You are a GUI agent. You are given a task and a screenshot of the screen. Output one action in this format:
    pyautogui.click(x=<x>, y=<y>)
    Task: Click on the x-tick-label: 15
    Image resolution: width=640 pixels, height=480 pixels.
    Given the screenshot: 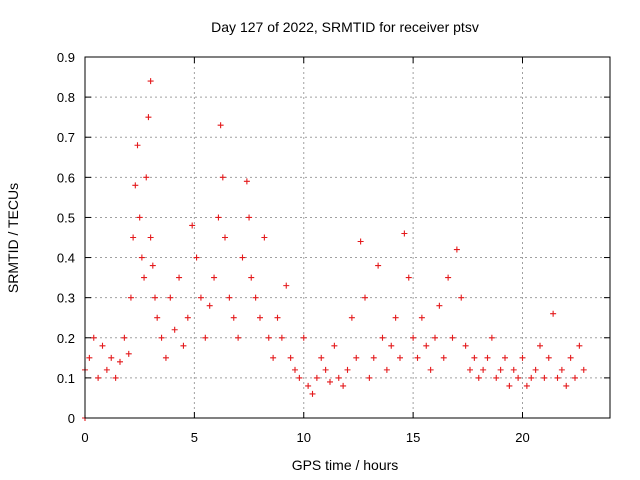 What is the action you would take?
    pyautogui.click(x=413, y=437)
    